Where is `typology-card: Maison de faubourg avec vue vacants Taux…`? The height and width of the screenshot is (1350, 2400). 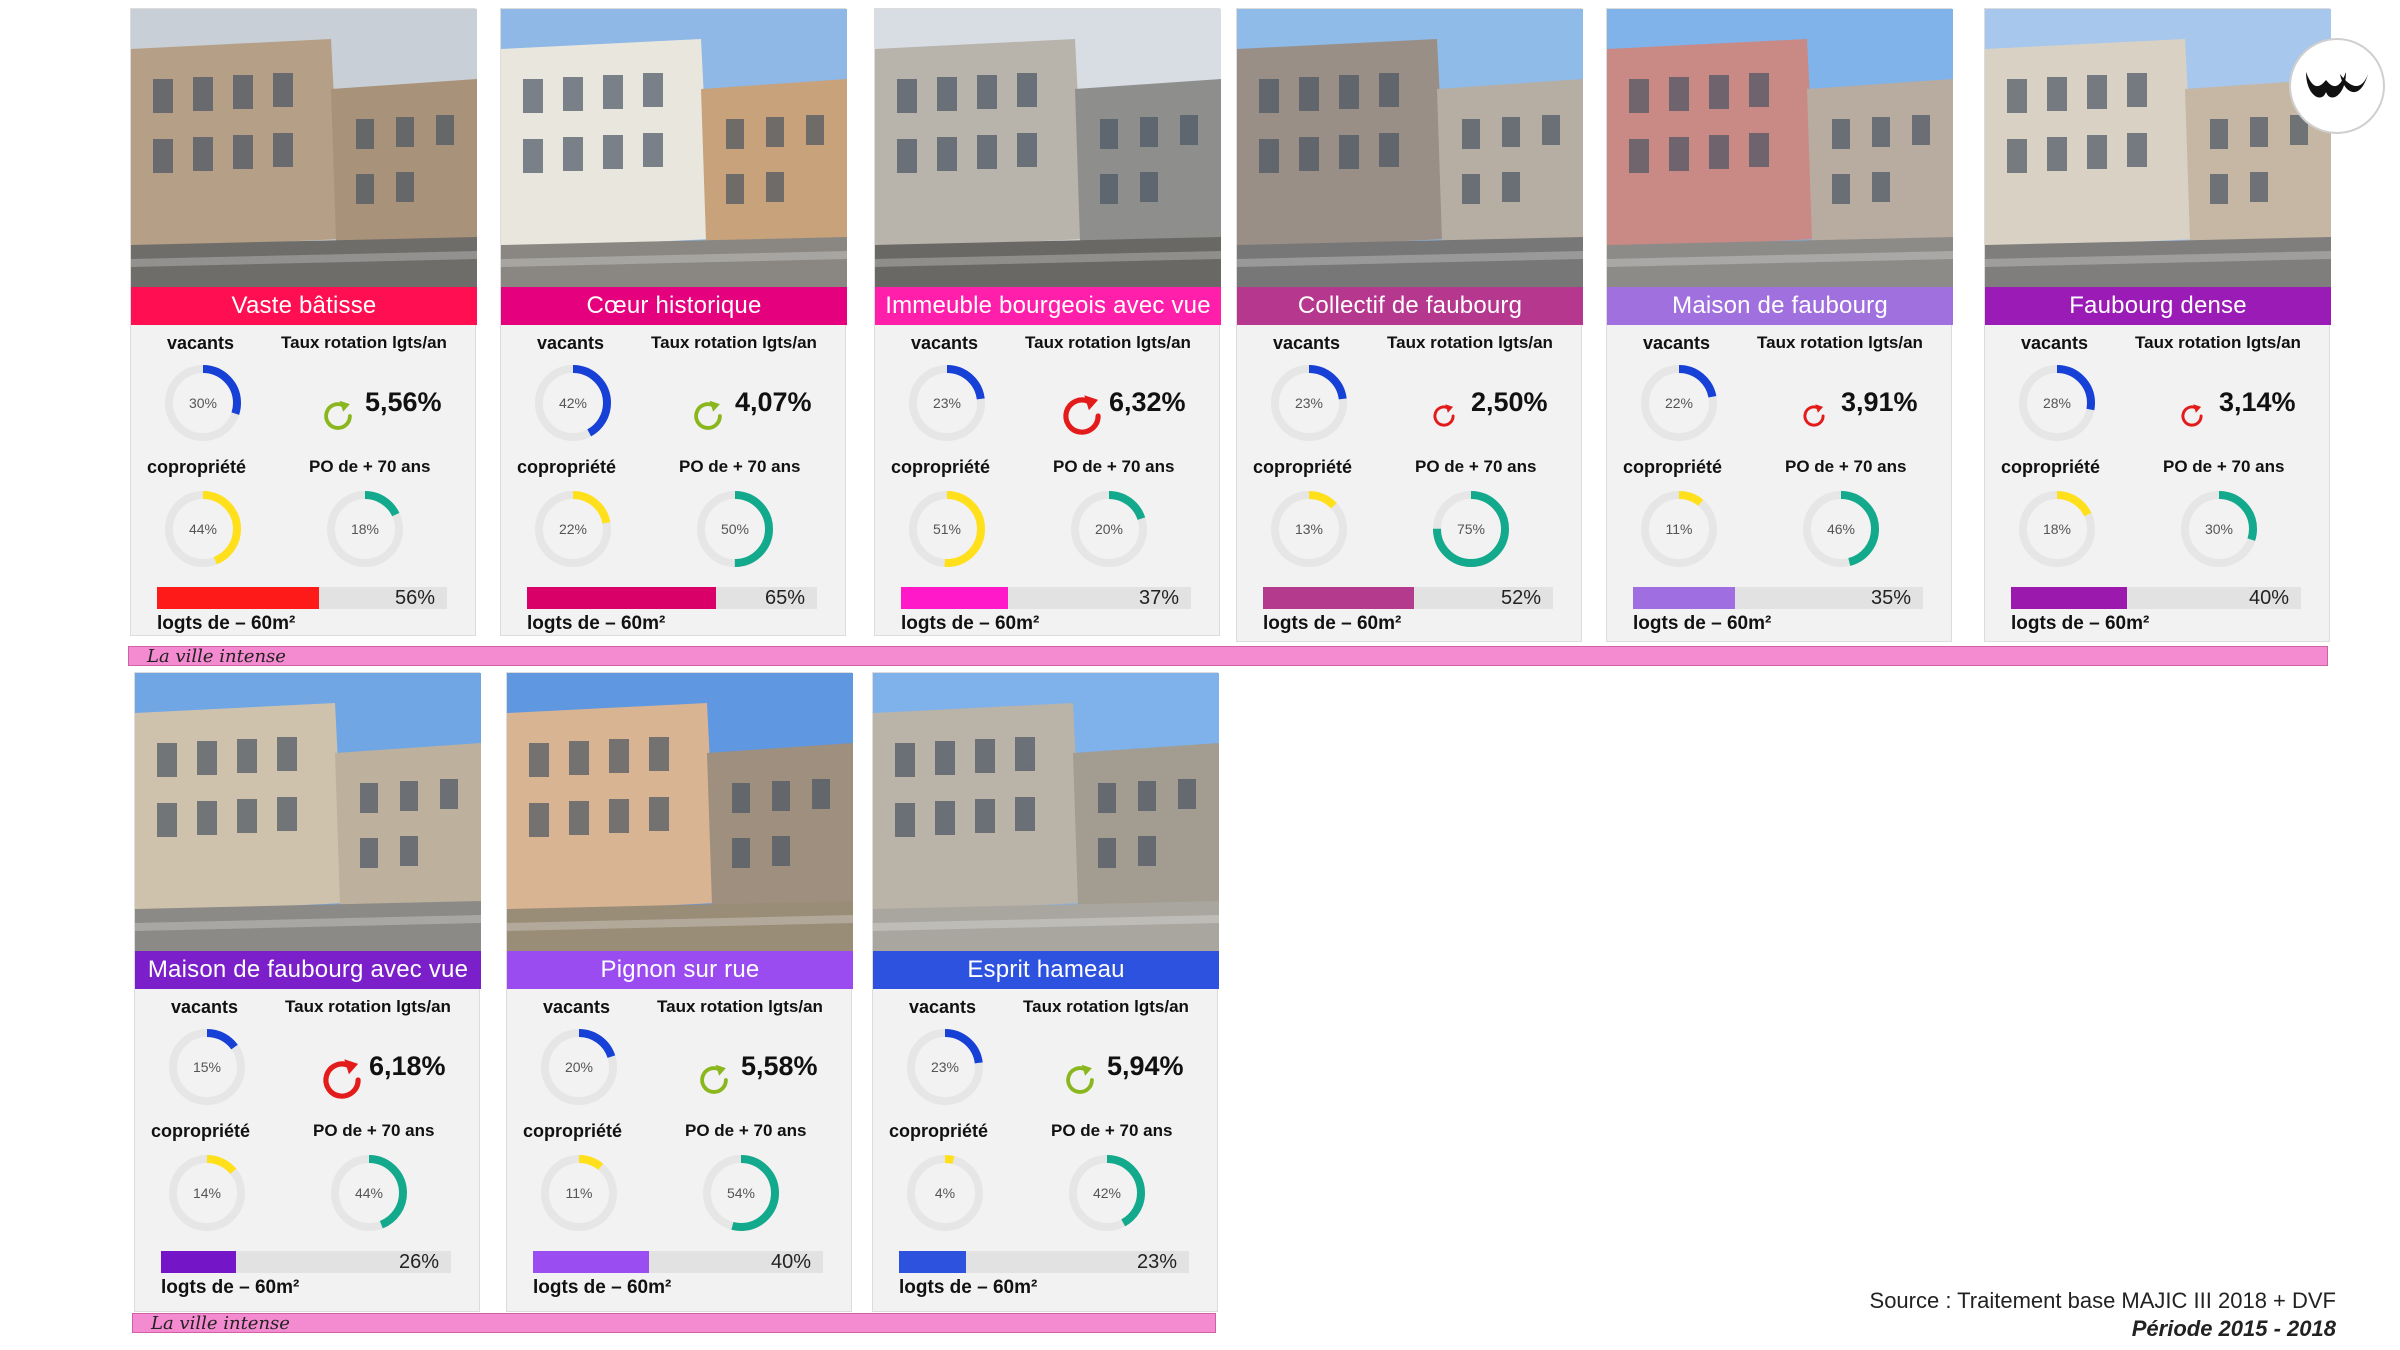 typology-card: Maison de faubourg avec vue vacants Taux… is located at coordinates (307, 992).